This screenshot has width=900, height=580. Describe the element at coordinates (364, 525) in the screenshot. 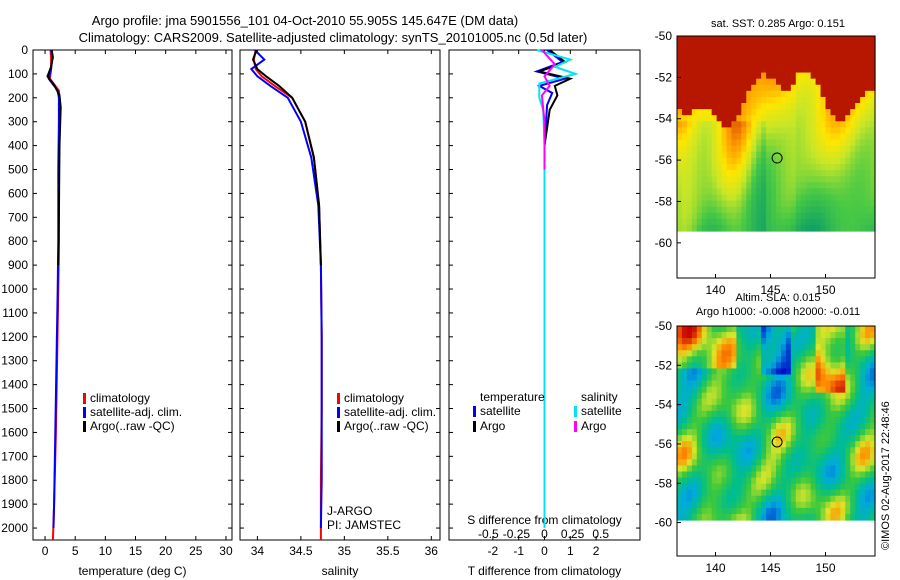

I see `salinity-annotation-pi: PI: JAMSTEC` at that location.